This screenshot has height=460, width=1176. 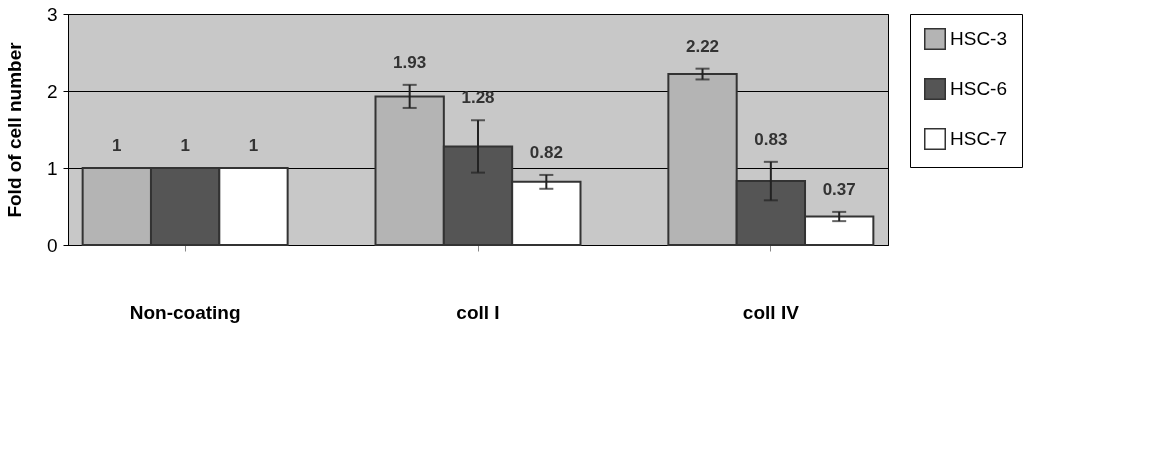 What do you see at coordinates (771, 312) in the screenshot?
I see `x-tick-label: coll IV` at bounding box center [771, 312].